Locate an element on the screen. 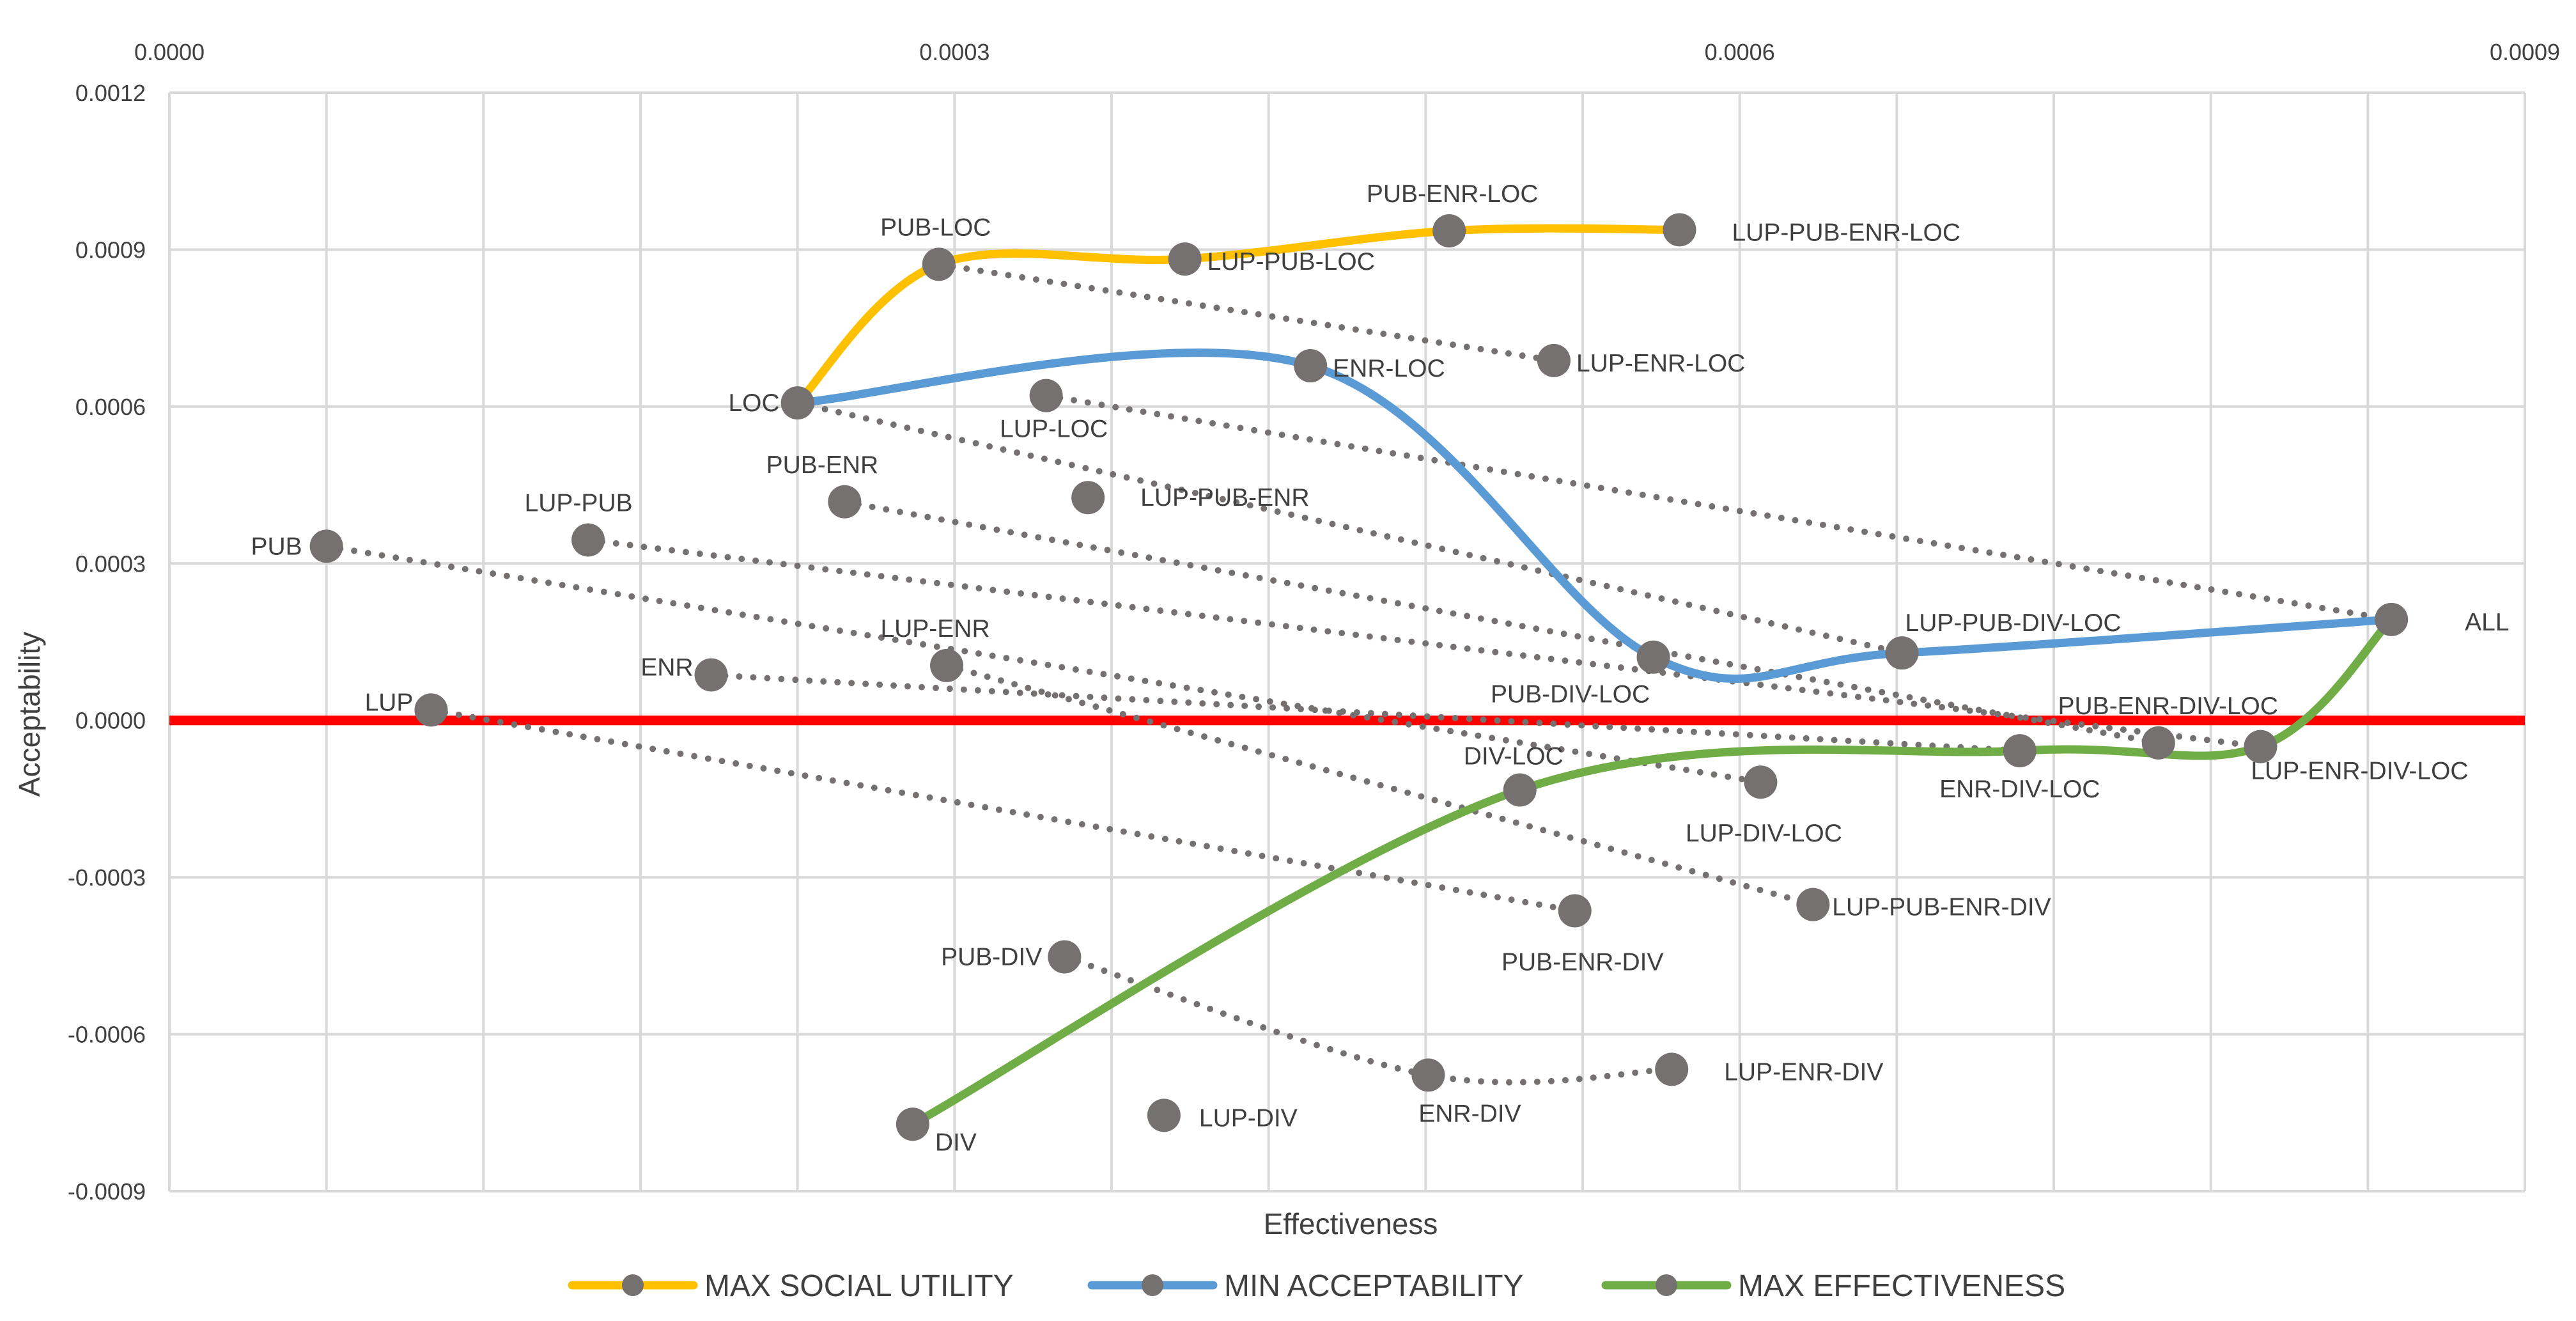 This screenshot has height=1321, width=2576. point-label-pub-enr-loc: PUB-ENR-LOC is located at coordinates (1453, 194).